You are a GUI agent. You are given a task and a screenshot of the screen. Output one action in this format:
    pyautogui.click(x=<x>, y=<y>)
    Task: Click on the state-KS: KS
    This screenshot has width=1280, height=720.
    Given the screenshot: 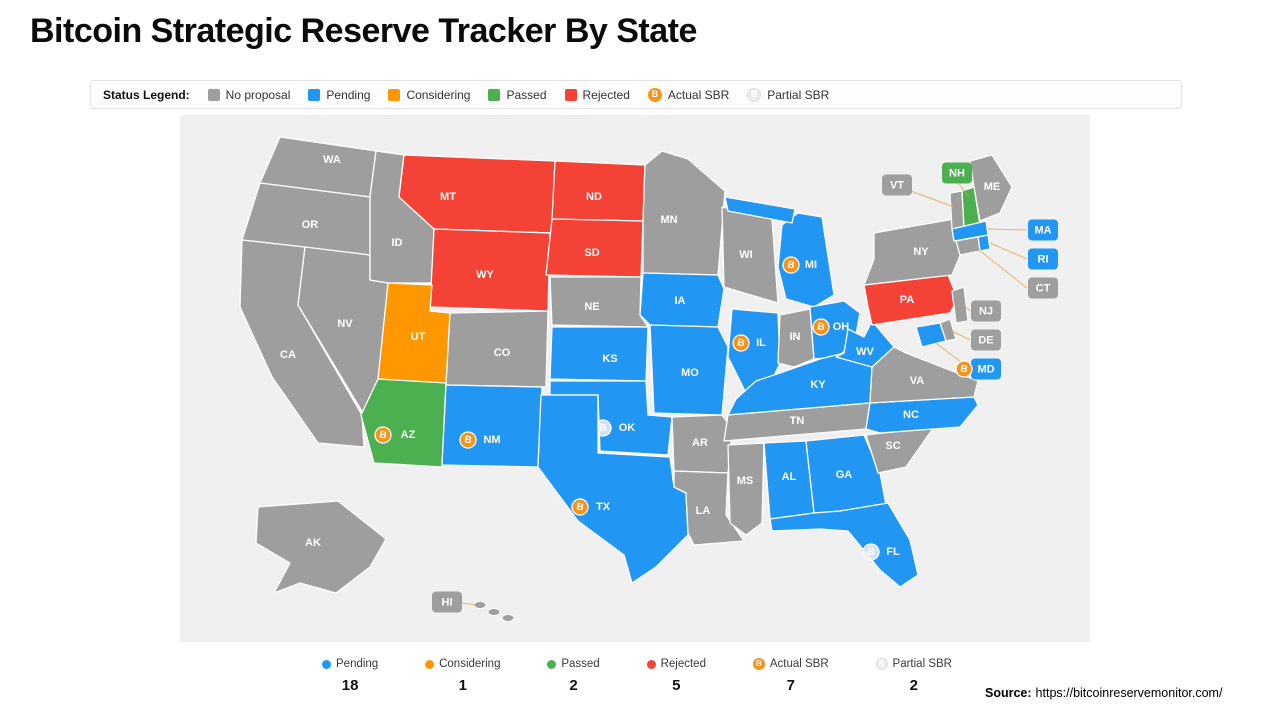 What is the action you would take?
    pyautogui.click(x=599, y=354)
    